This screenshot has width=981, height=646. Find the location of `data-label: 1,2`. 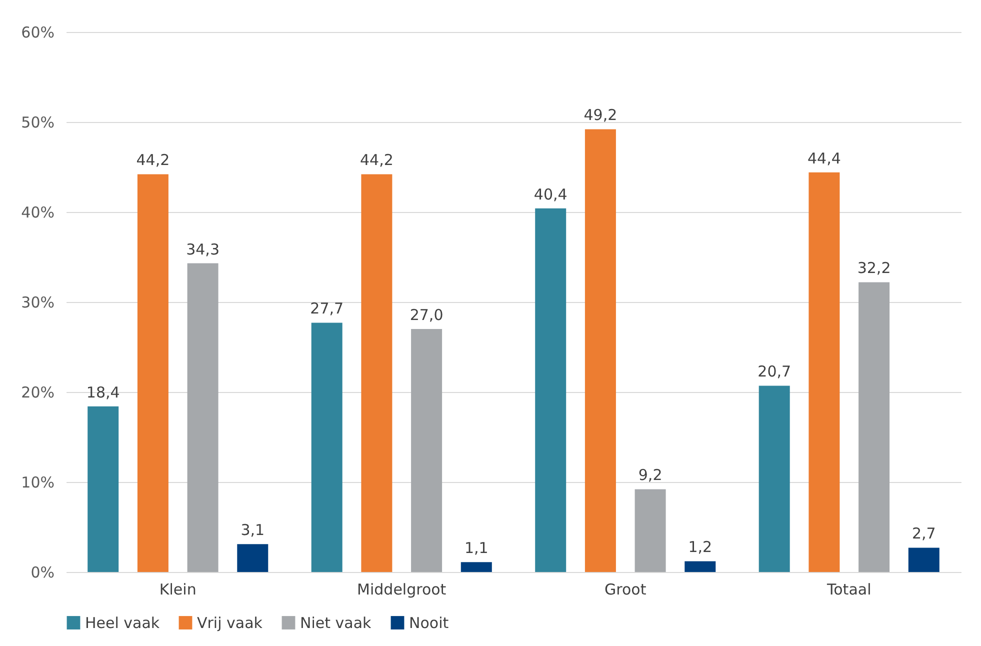

data-label: 1,2 is located at coordinates (700, 547).